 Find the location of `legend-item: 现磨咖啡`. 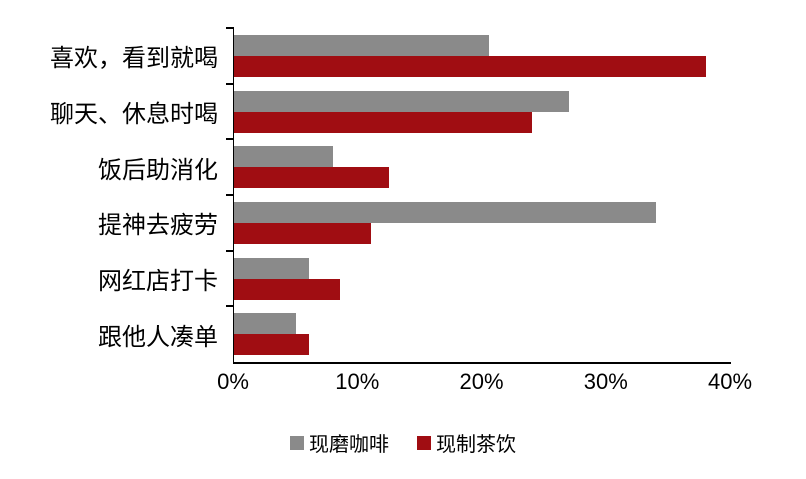

legend-item: 现磨咖啡 is located at coordinates (339, 442).